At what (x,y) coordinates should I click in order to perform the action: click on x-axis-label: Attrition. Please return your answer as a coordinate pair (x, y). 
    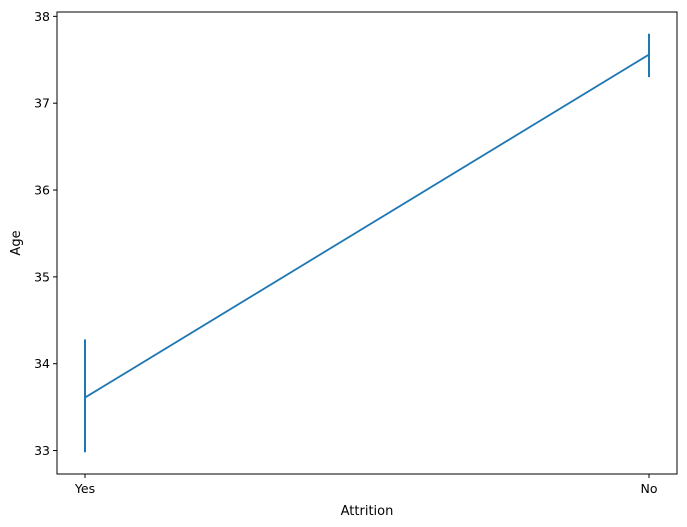
    Looking at the image, I should click on (367, 511).